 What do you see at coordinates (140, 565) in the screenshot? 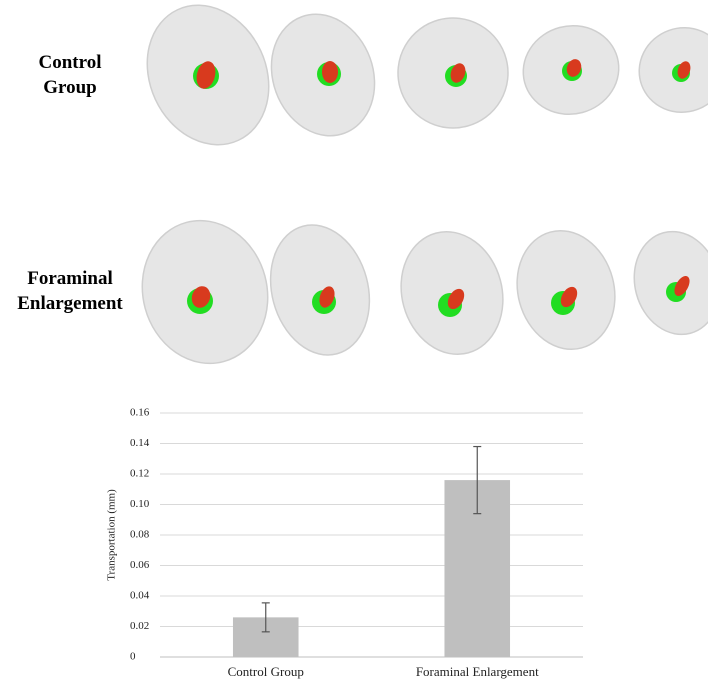
I see `y-tick-label: 0.06` at bounding box center [140, 565].